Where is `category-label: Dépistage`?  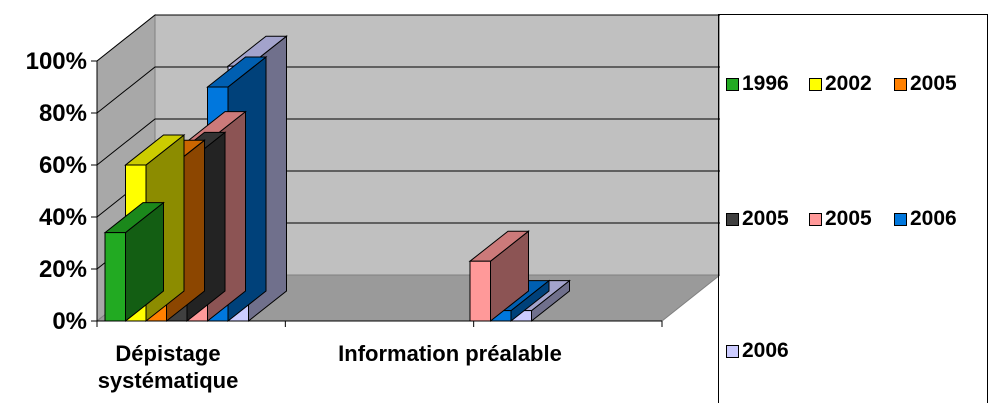 category-label: Dépistage is located at coordinates (167, 353).